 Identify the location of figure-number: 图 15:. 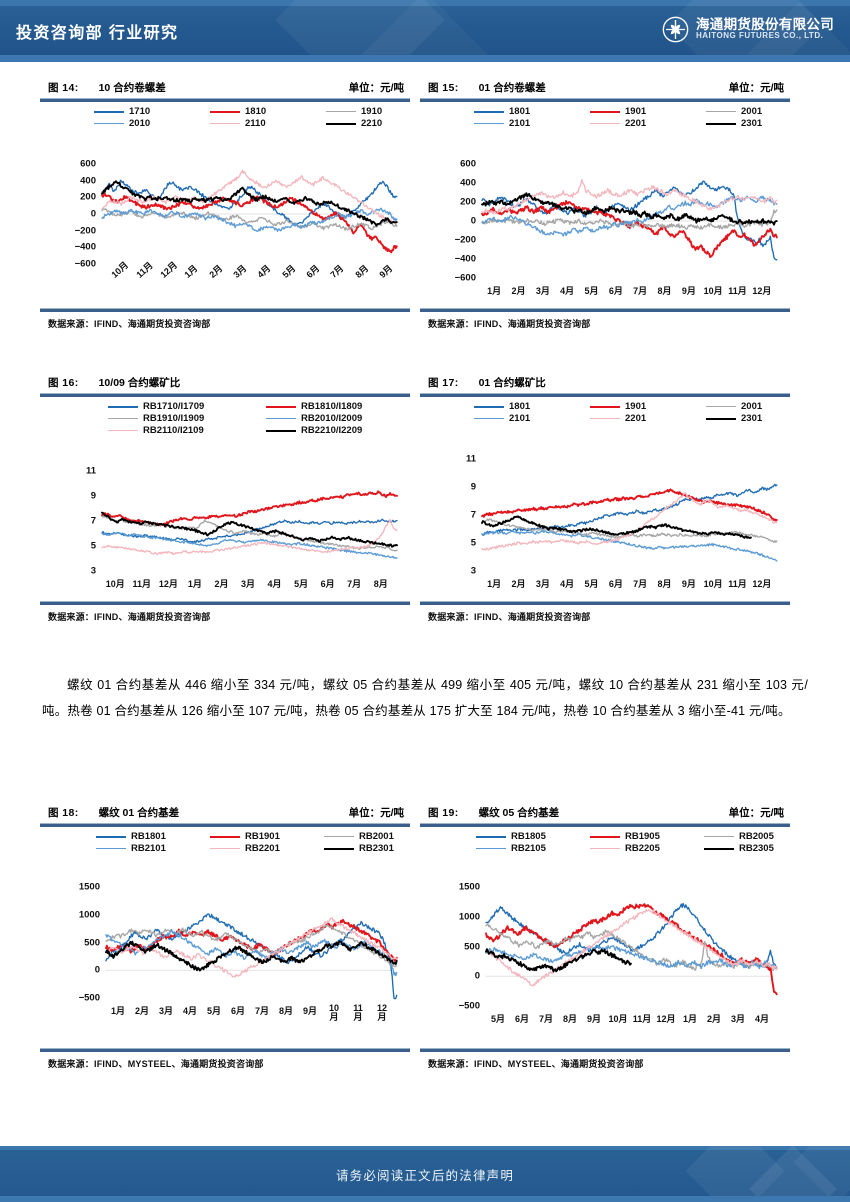
(443, 88).